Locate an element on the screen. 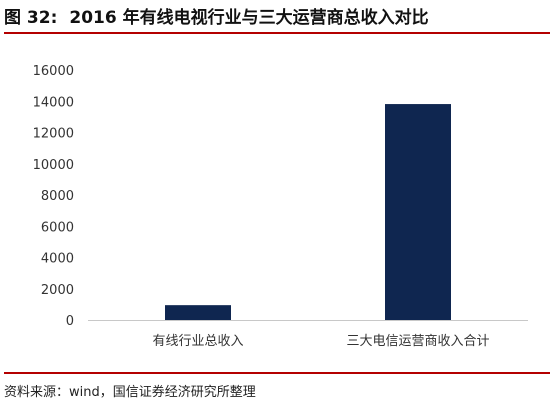  y-tick-label: 10000 is located at coordinates (53, 165).